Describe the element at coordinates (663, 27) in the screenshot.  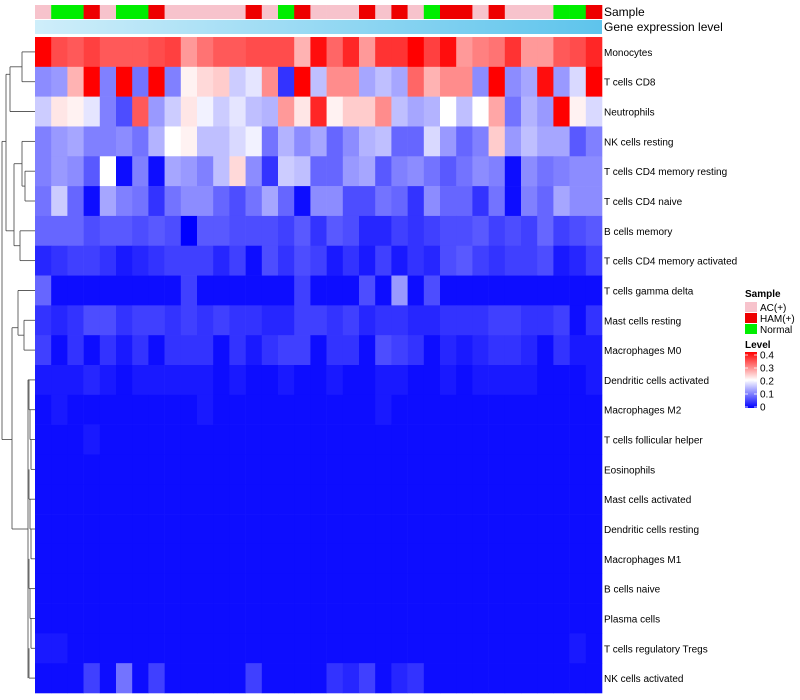
I see `gene-expression-annotation-label: Gene expression level` at that location.